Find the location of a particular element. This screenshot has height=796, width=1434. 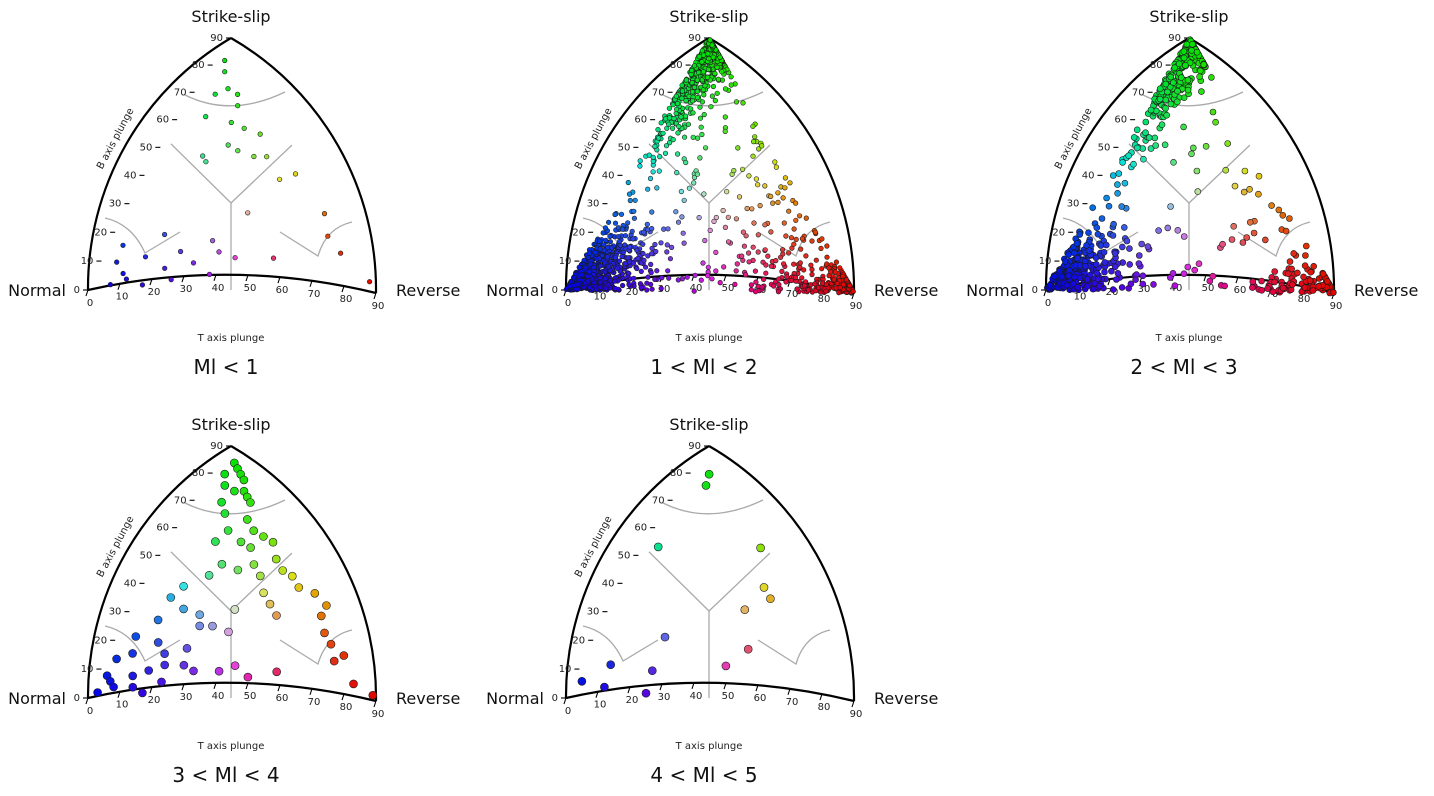

b-axis-tick-label: 60 is located at coordinates (1120, 120).